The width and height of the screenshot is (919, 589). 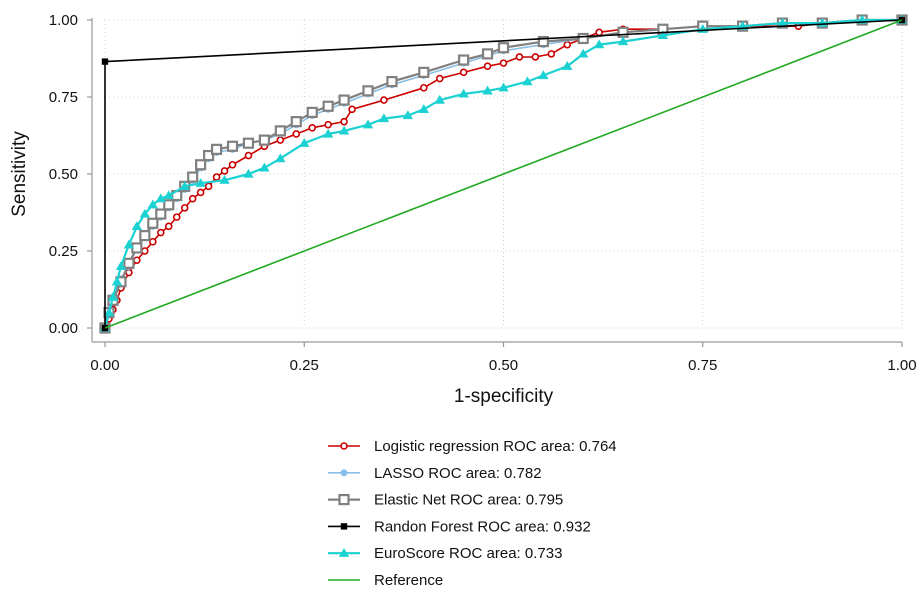 I want to click on legend-label: Randon Forest ROC area: 0.932, so click(x=482, y=526).